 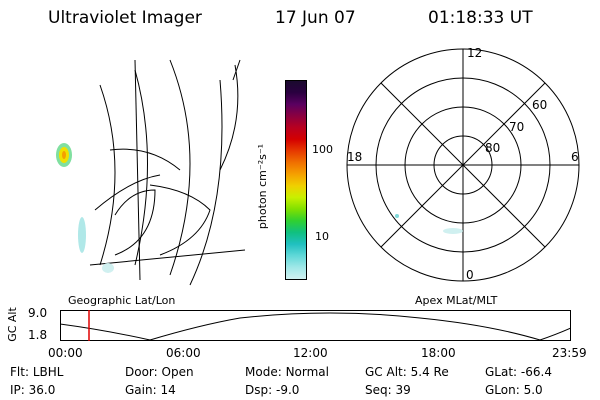 What do you see at coordinates (407, 372) in the screenshot?
I see `status-gc-alt: GC Alt: 5.4 Re` at bounding box center [407, 372].